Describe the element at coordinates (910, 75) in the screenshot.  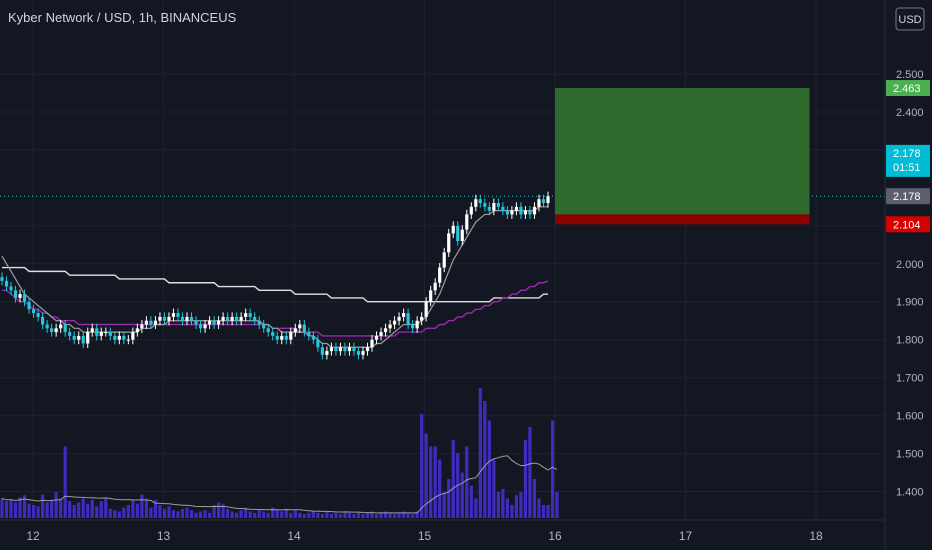
I see `price-tick-label: 2.500` at that location.